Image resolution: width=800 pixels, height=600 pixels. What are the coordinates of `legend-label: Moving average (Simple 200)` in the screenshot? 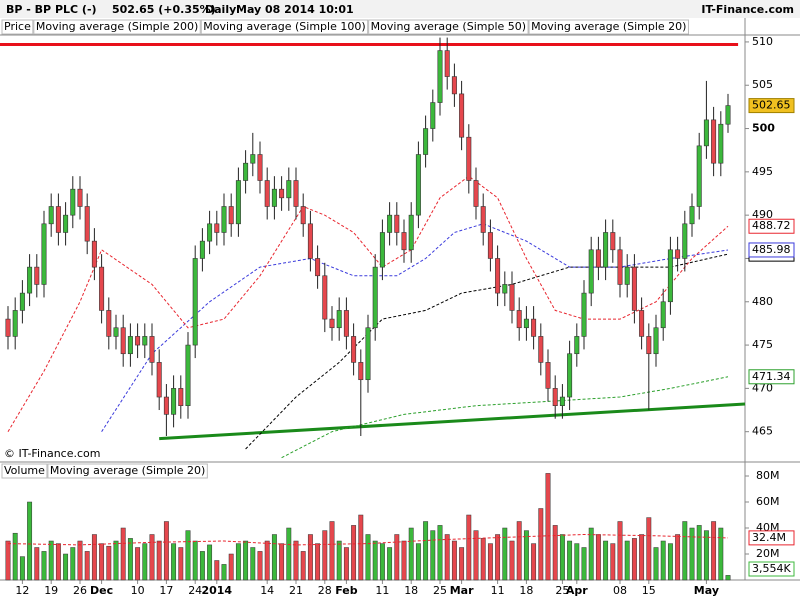 It's located at (117, 26).